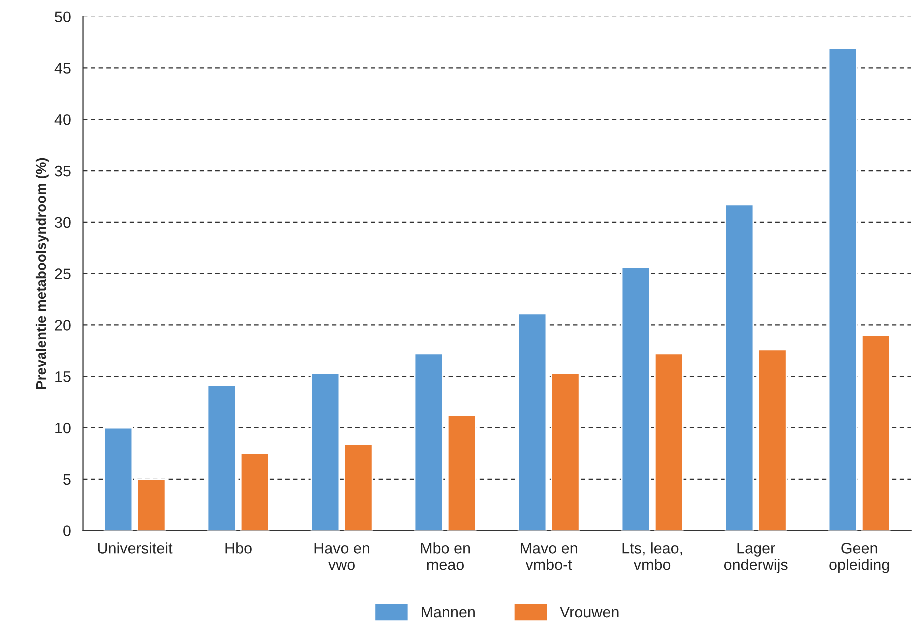  I want to click on x-tick-label: Mavo en vmbo-t, so click(549, 556).